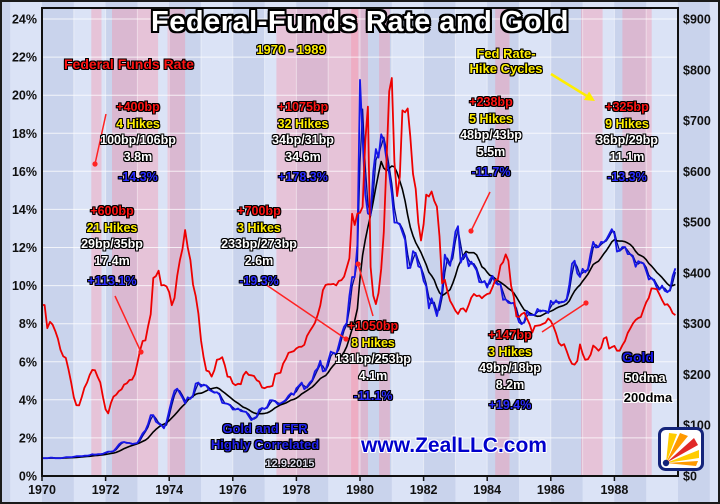 The image size is (720, 504). I want to click on right-axis-labels: $0$100$200$300$400$500$600$700$800$900, so click(697, 248).